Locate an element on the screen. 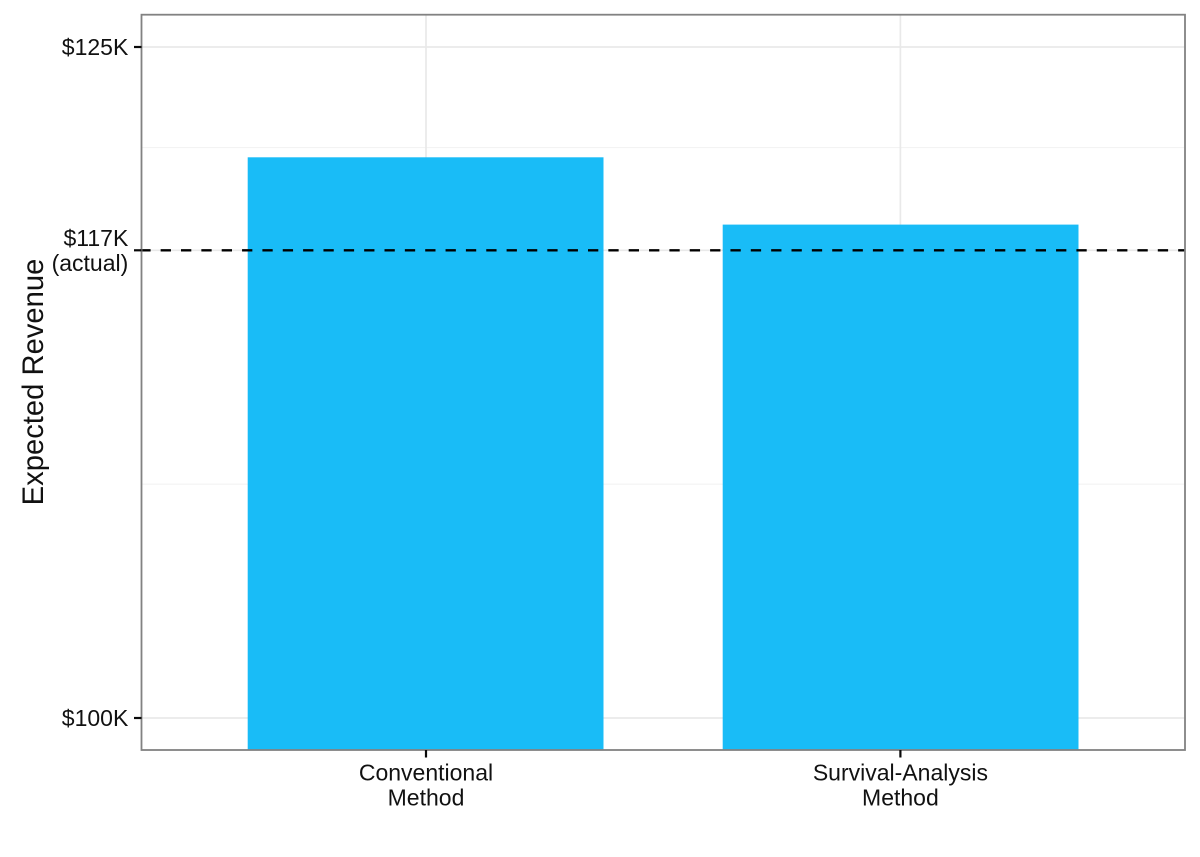  svg-text: $117K is located at coordinates (95, 238).